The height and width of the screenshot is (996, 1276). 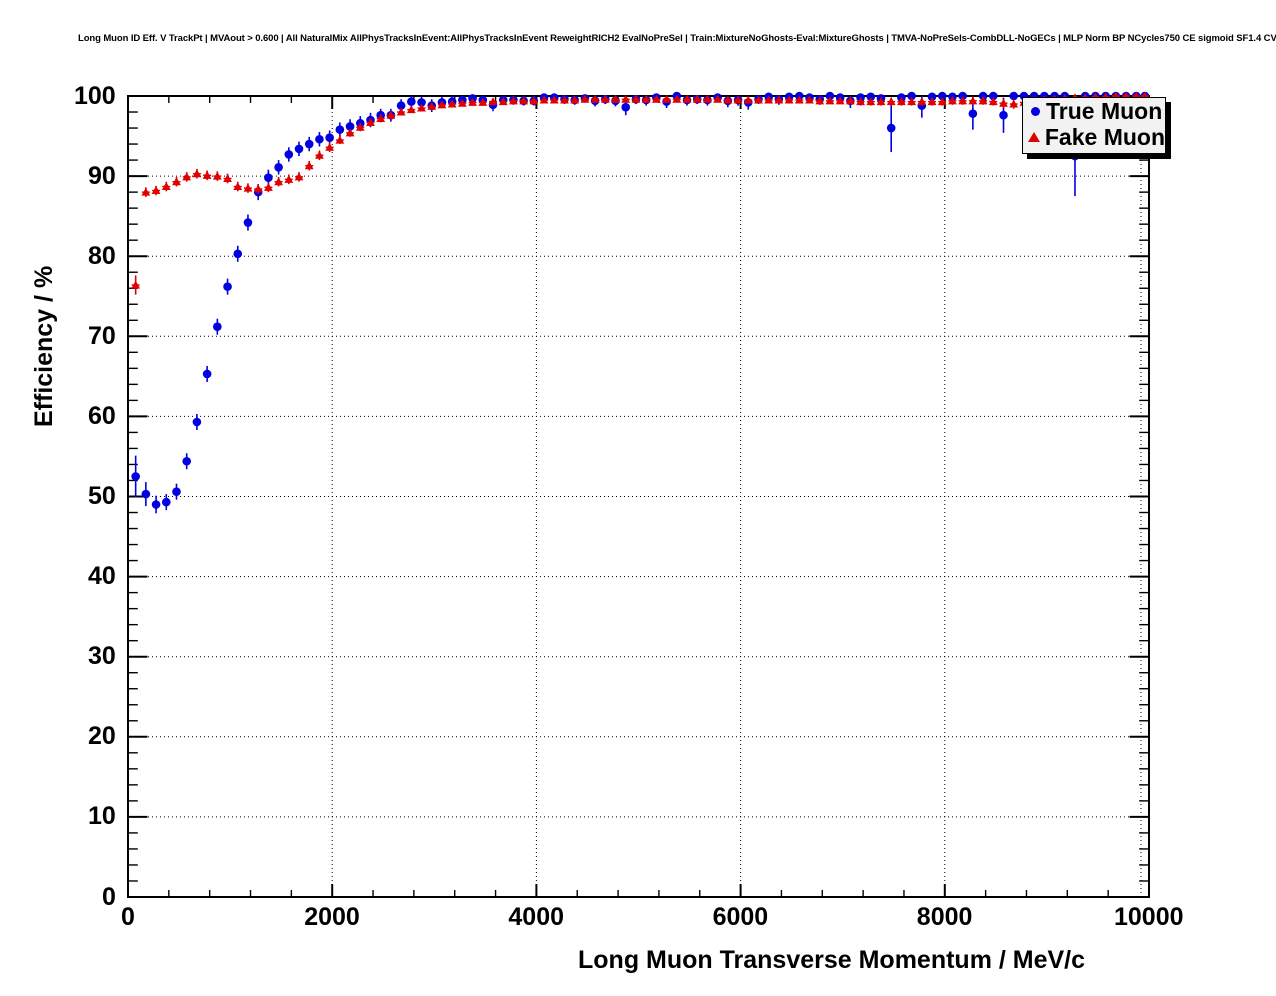 What do you see at coordinates (102, 415) in the screenshot?
I see `y-axis-tick-label: 60` at bounding box center [102, 415].